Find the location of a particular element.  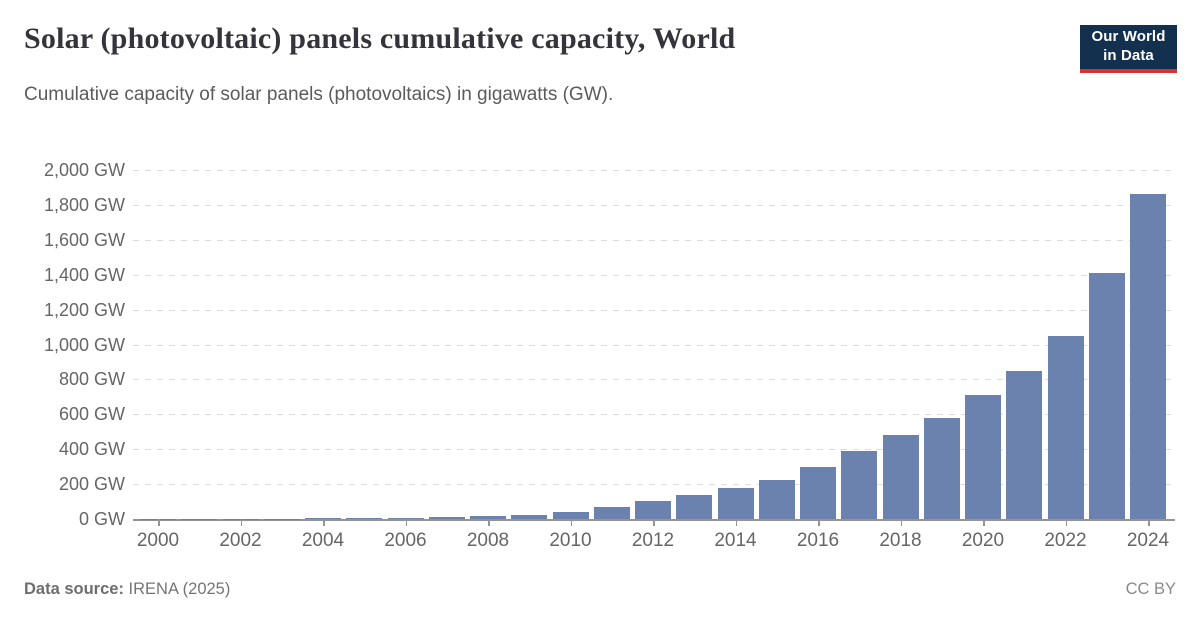

bar-2014 is located at coordinates (735, 503).